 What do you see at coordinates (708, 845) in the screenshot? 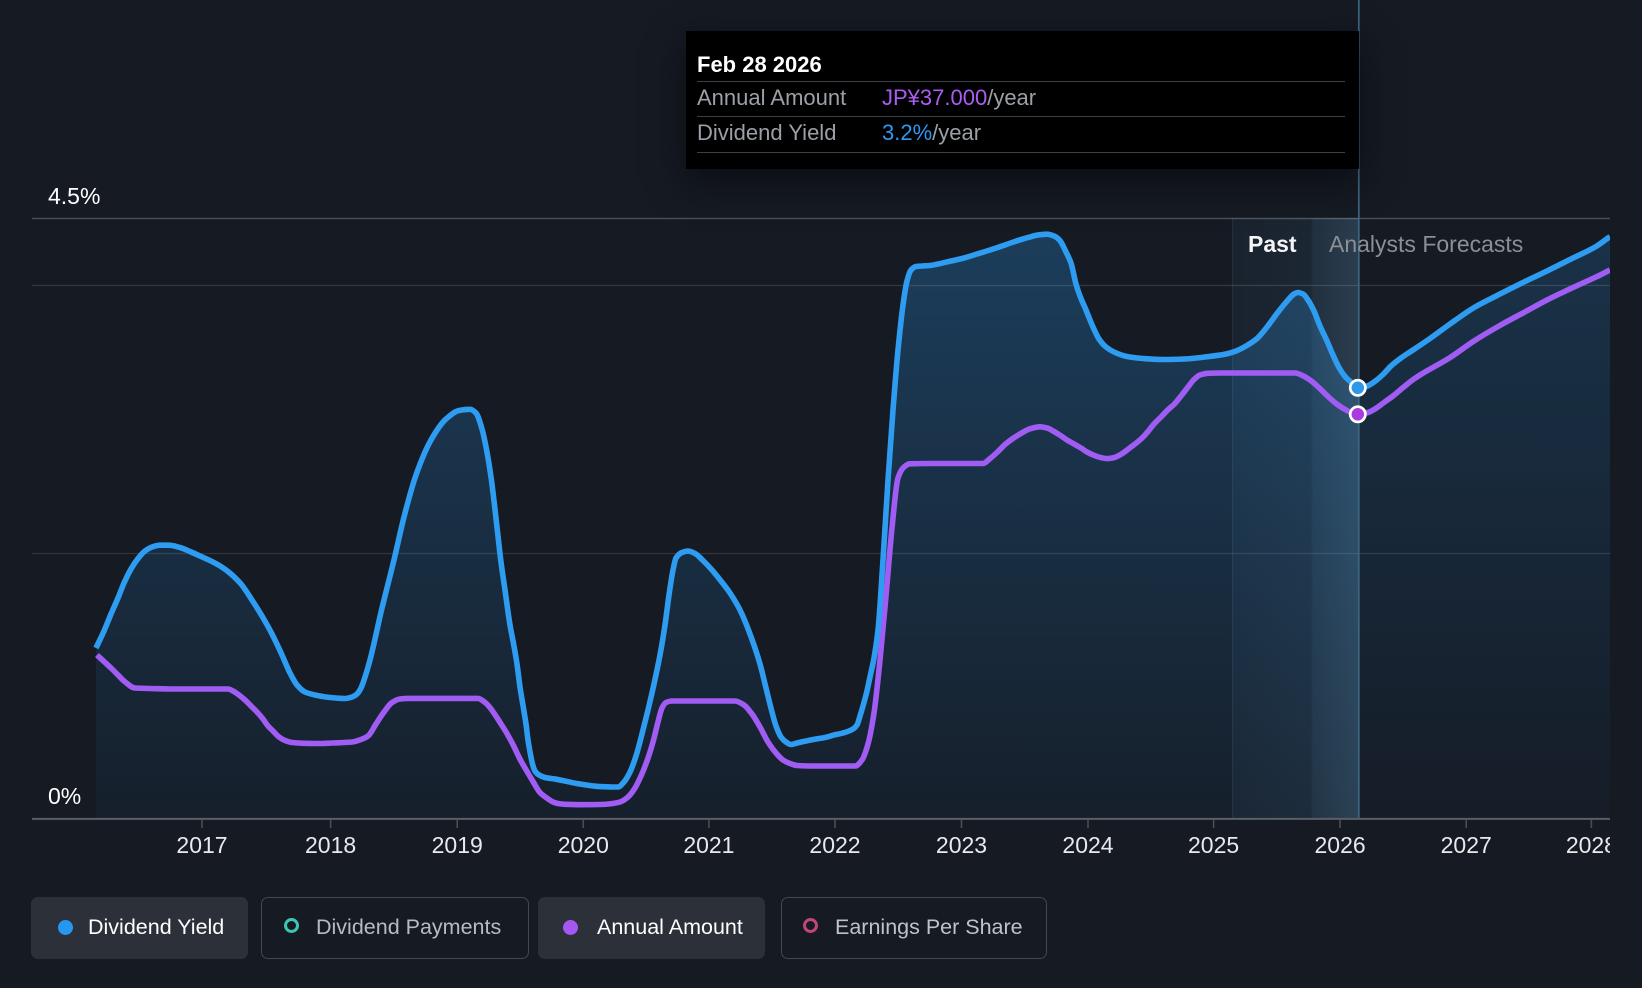
I see `svg-text: 2021` at bounding box center [708, 845].